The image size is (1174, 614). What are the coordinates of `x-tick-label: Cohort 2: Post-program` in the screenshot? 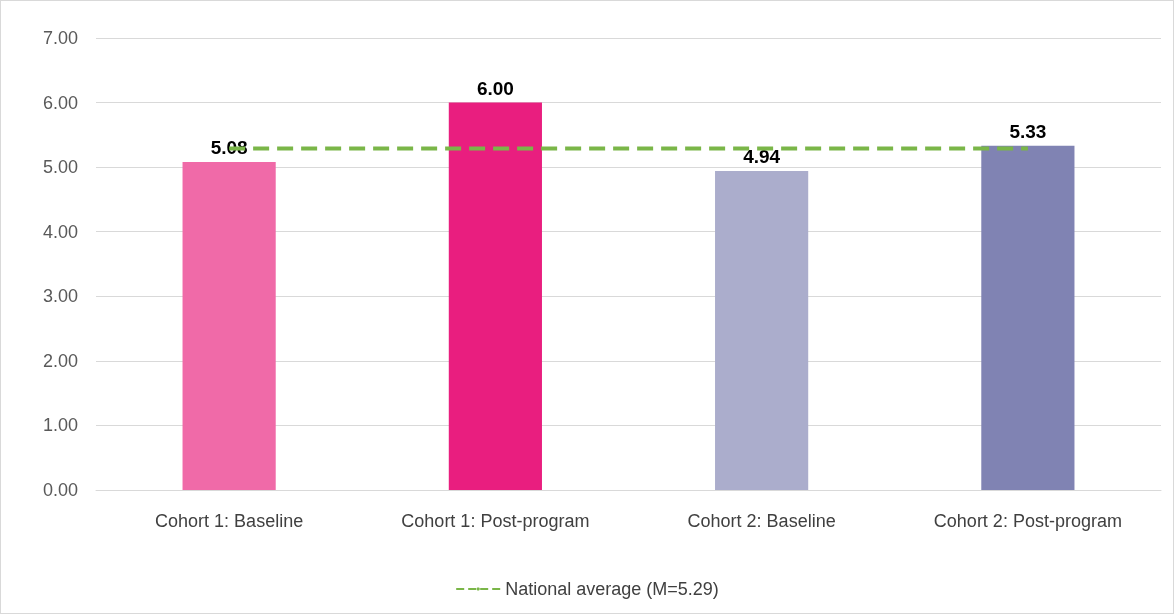 It's located at (1027, 521).